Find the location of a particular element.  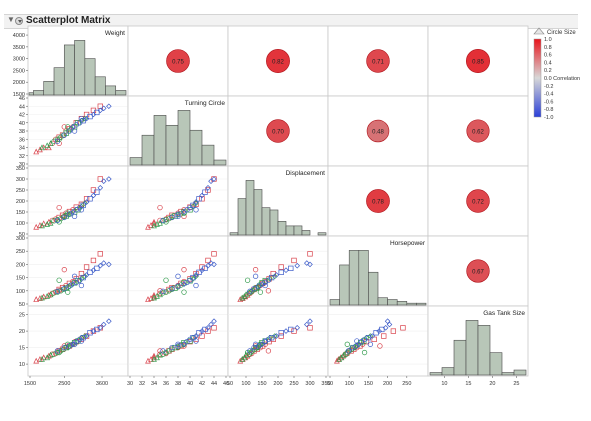

legend-header: Circle Size is located at coordinates (561, 33).